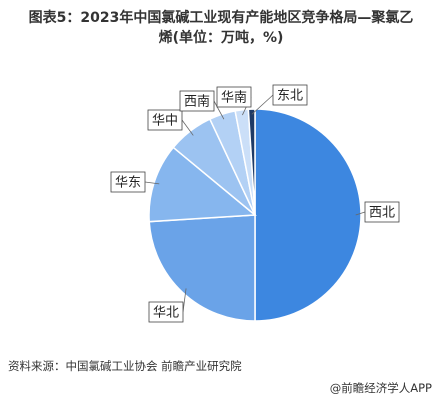 This screenshot has width=442, height=400. Describe the element at coordinates (125, 366) in the screenshot. I see `source: 资料来源：中国氯碱工业协会 前瞻产业研究院` at that location.